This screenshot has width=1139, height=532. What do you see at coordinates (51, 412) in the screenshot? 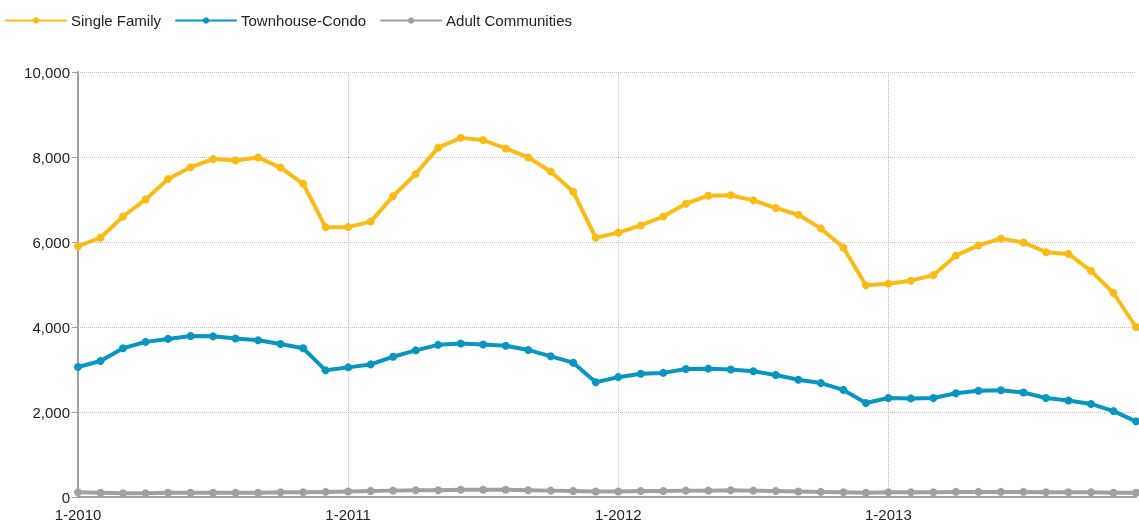
I see `y-tick-label: 2,000` at bounding box center [51, 412].